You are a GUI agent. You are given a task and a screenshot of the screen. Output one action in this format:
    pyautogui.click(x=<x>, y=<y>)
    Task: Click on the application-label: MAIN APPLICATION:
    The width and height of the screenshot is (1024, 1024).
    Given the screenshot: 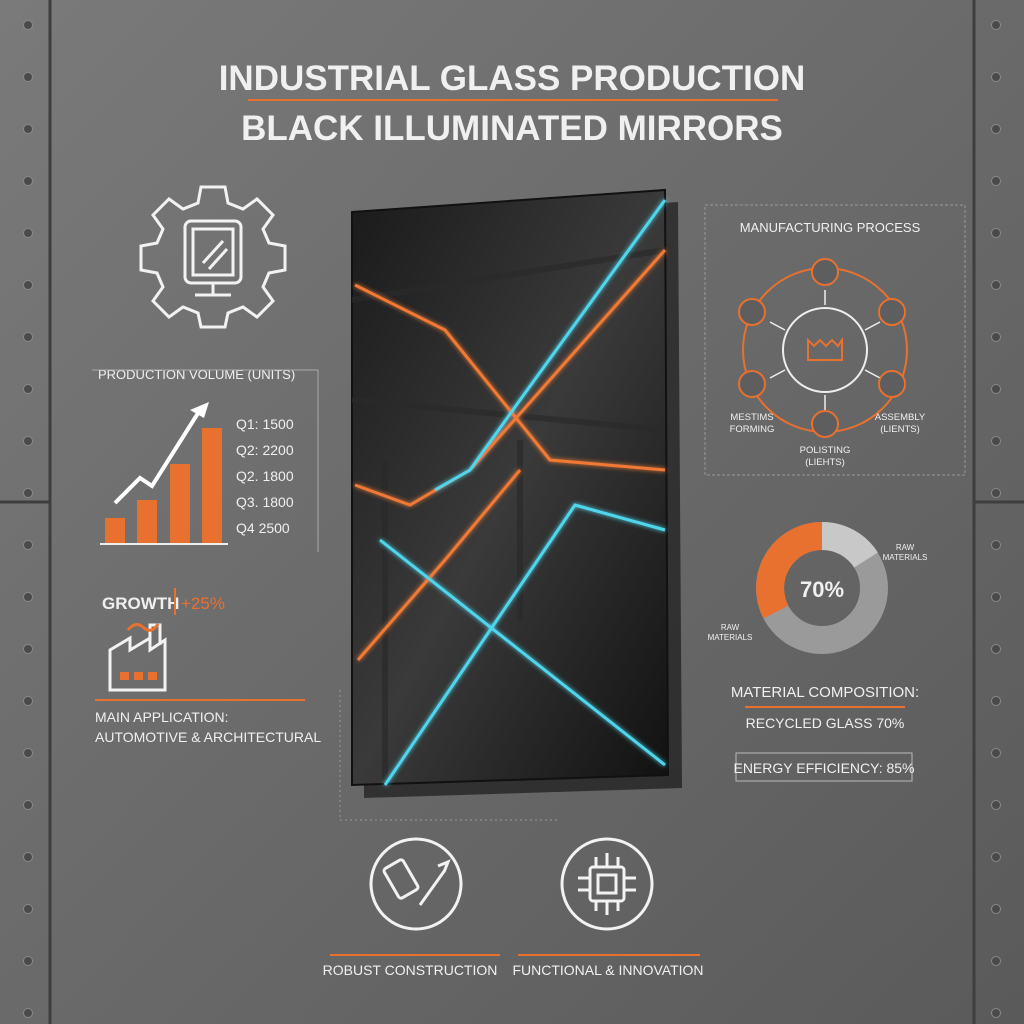 What is the action you would take?
    pyautogui.click(x=162, y=717)
    